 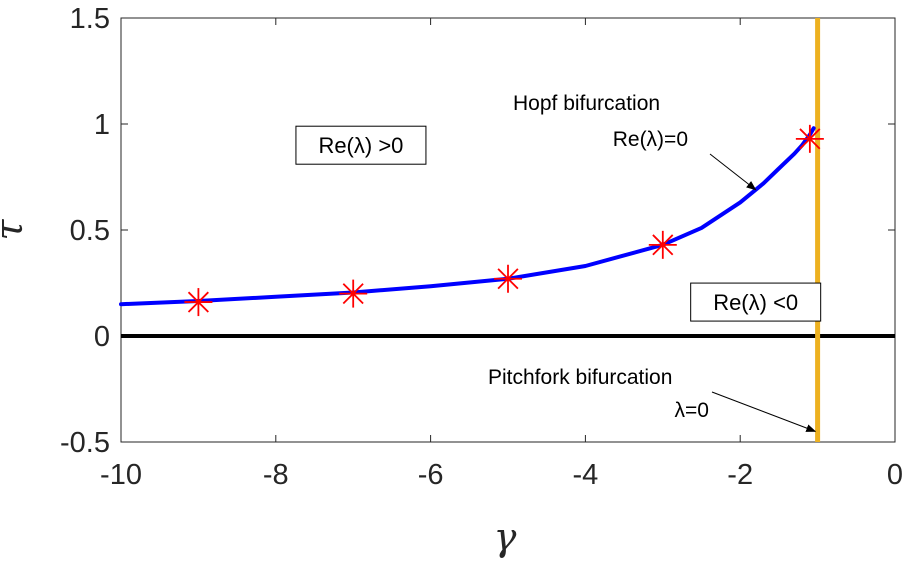 I want to click on annotation-condition: λ=0, so click(x=692, y=410).